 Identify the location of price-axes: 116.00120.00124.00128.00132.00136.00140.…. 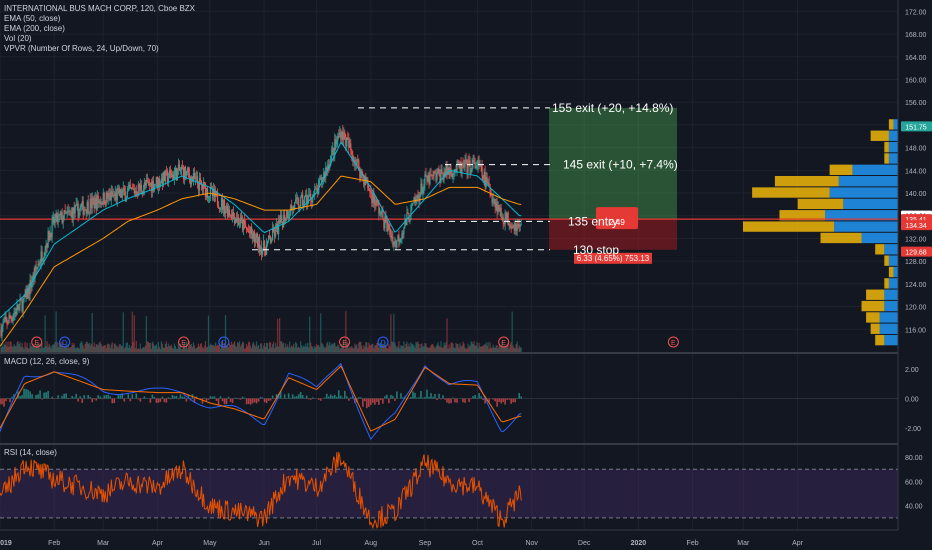
(914, 275).